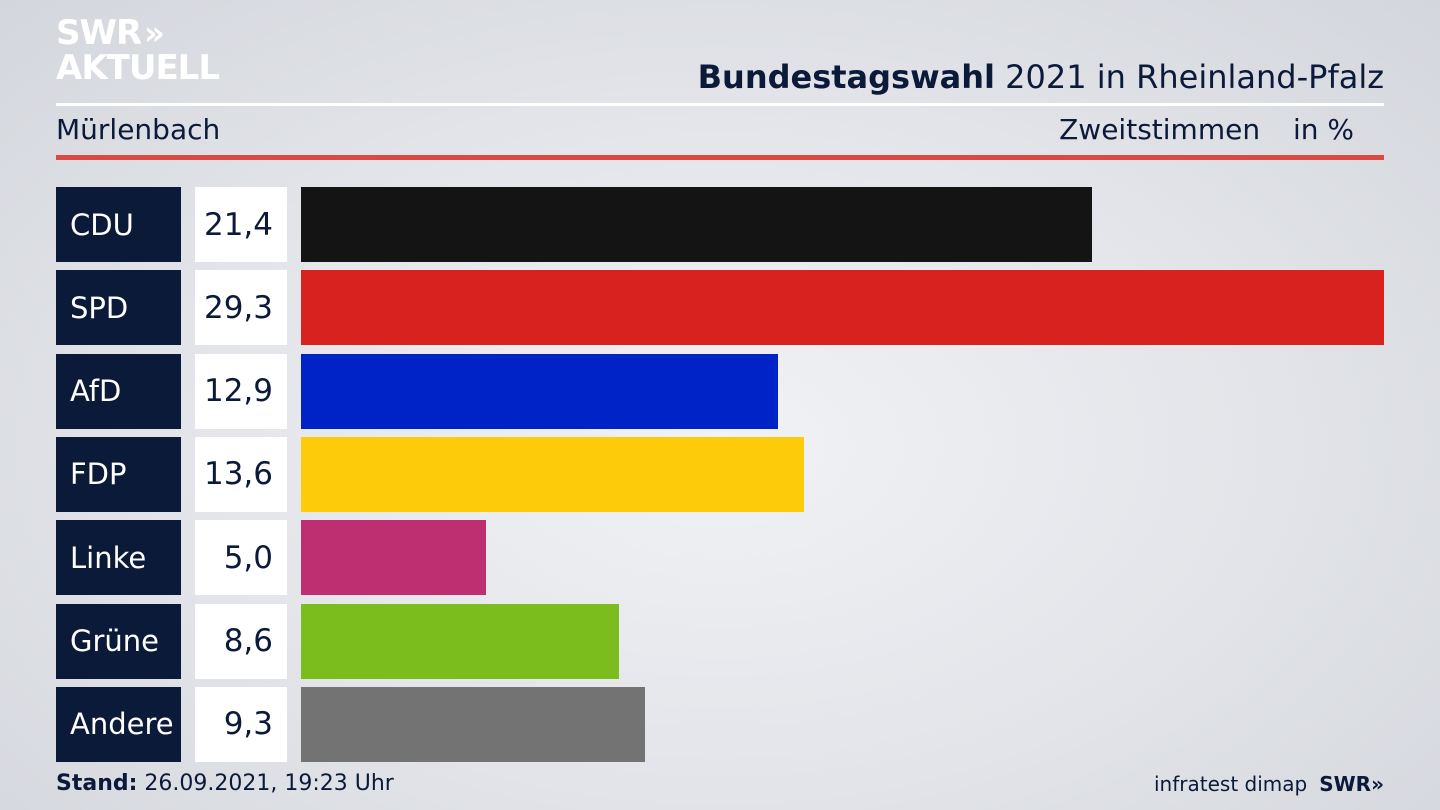  Describe the element at coordinates (138, 68) in the screenshot. I see `logo-line2: AKTUELL` at that location.